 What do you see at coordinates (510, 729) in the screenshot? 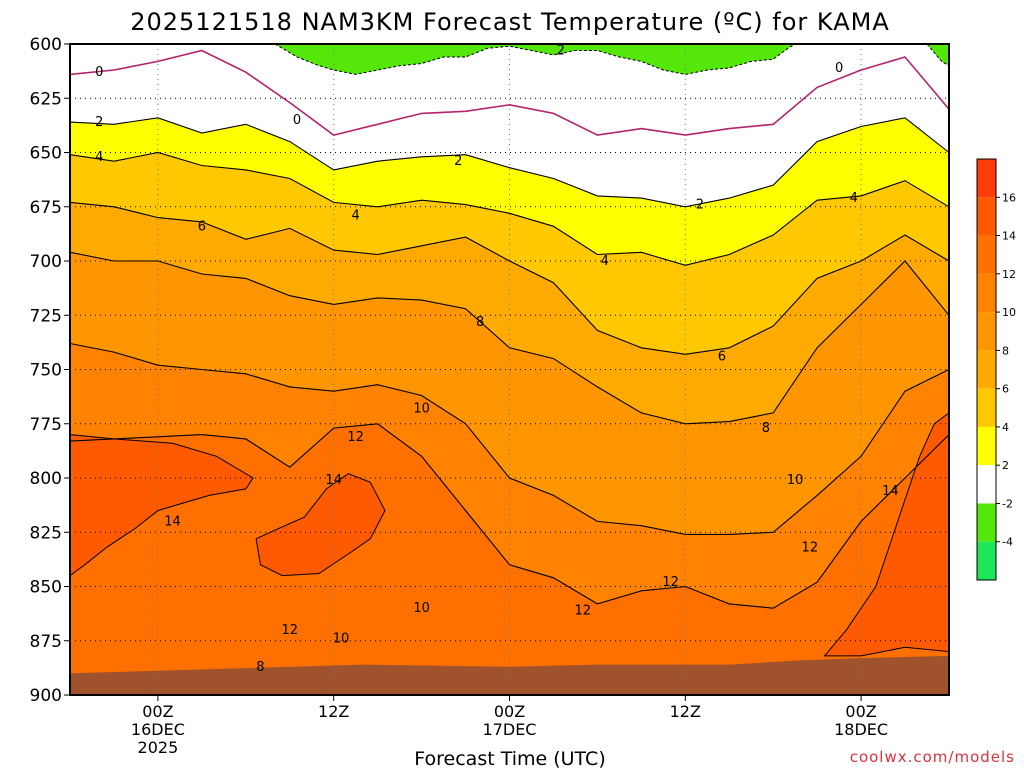
I see `x-tick-label: 17DEC` at bounding box center [510, 729].